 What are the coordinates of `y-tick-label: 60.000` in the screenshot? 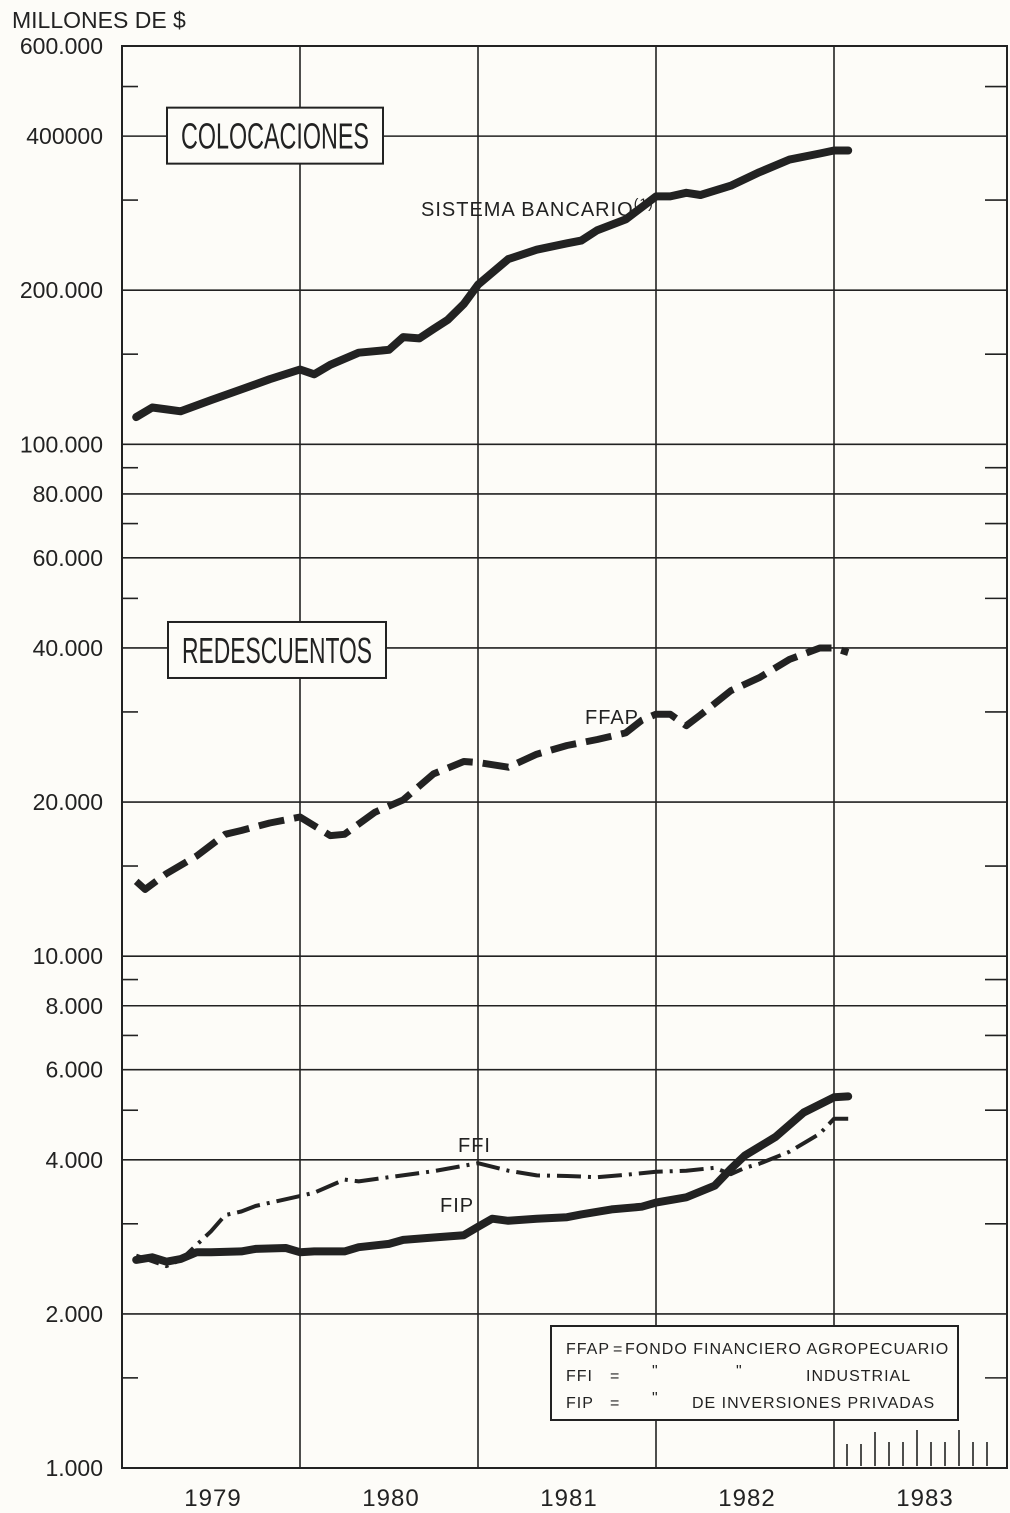 It's located at (68, 558).